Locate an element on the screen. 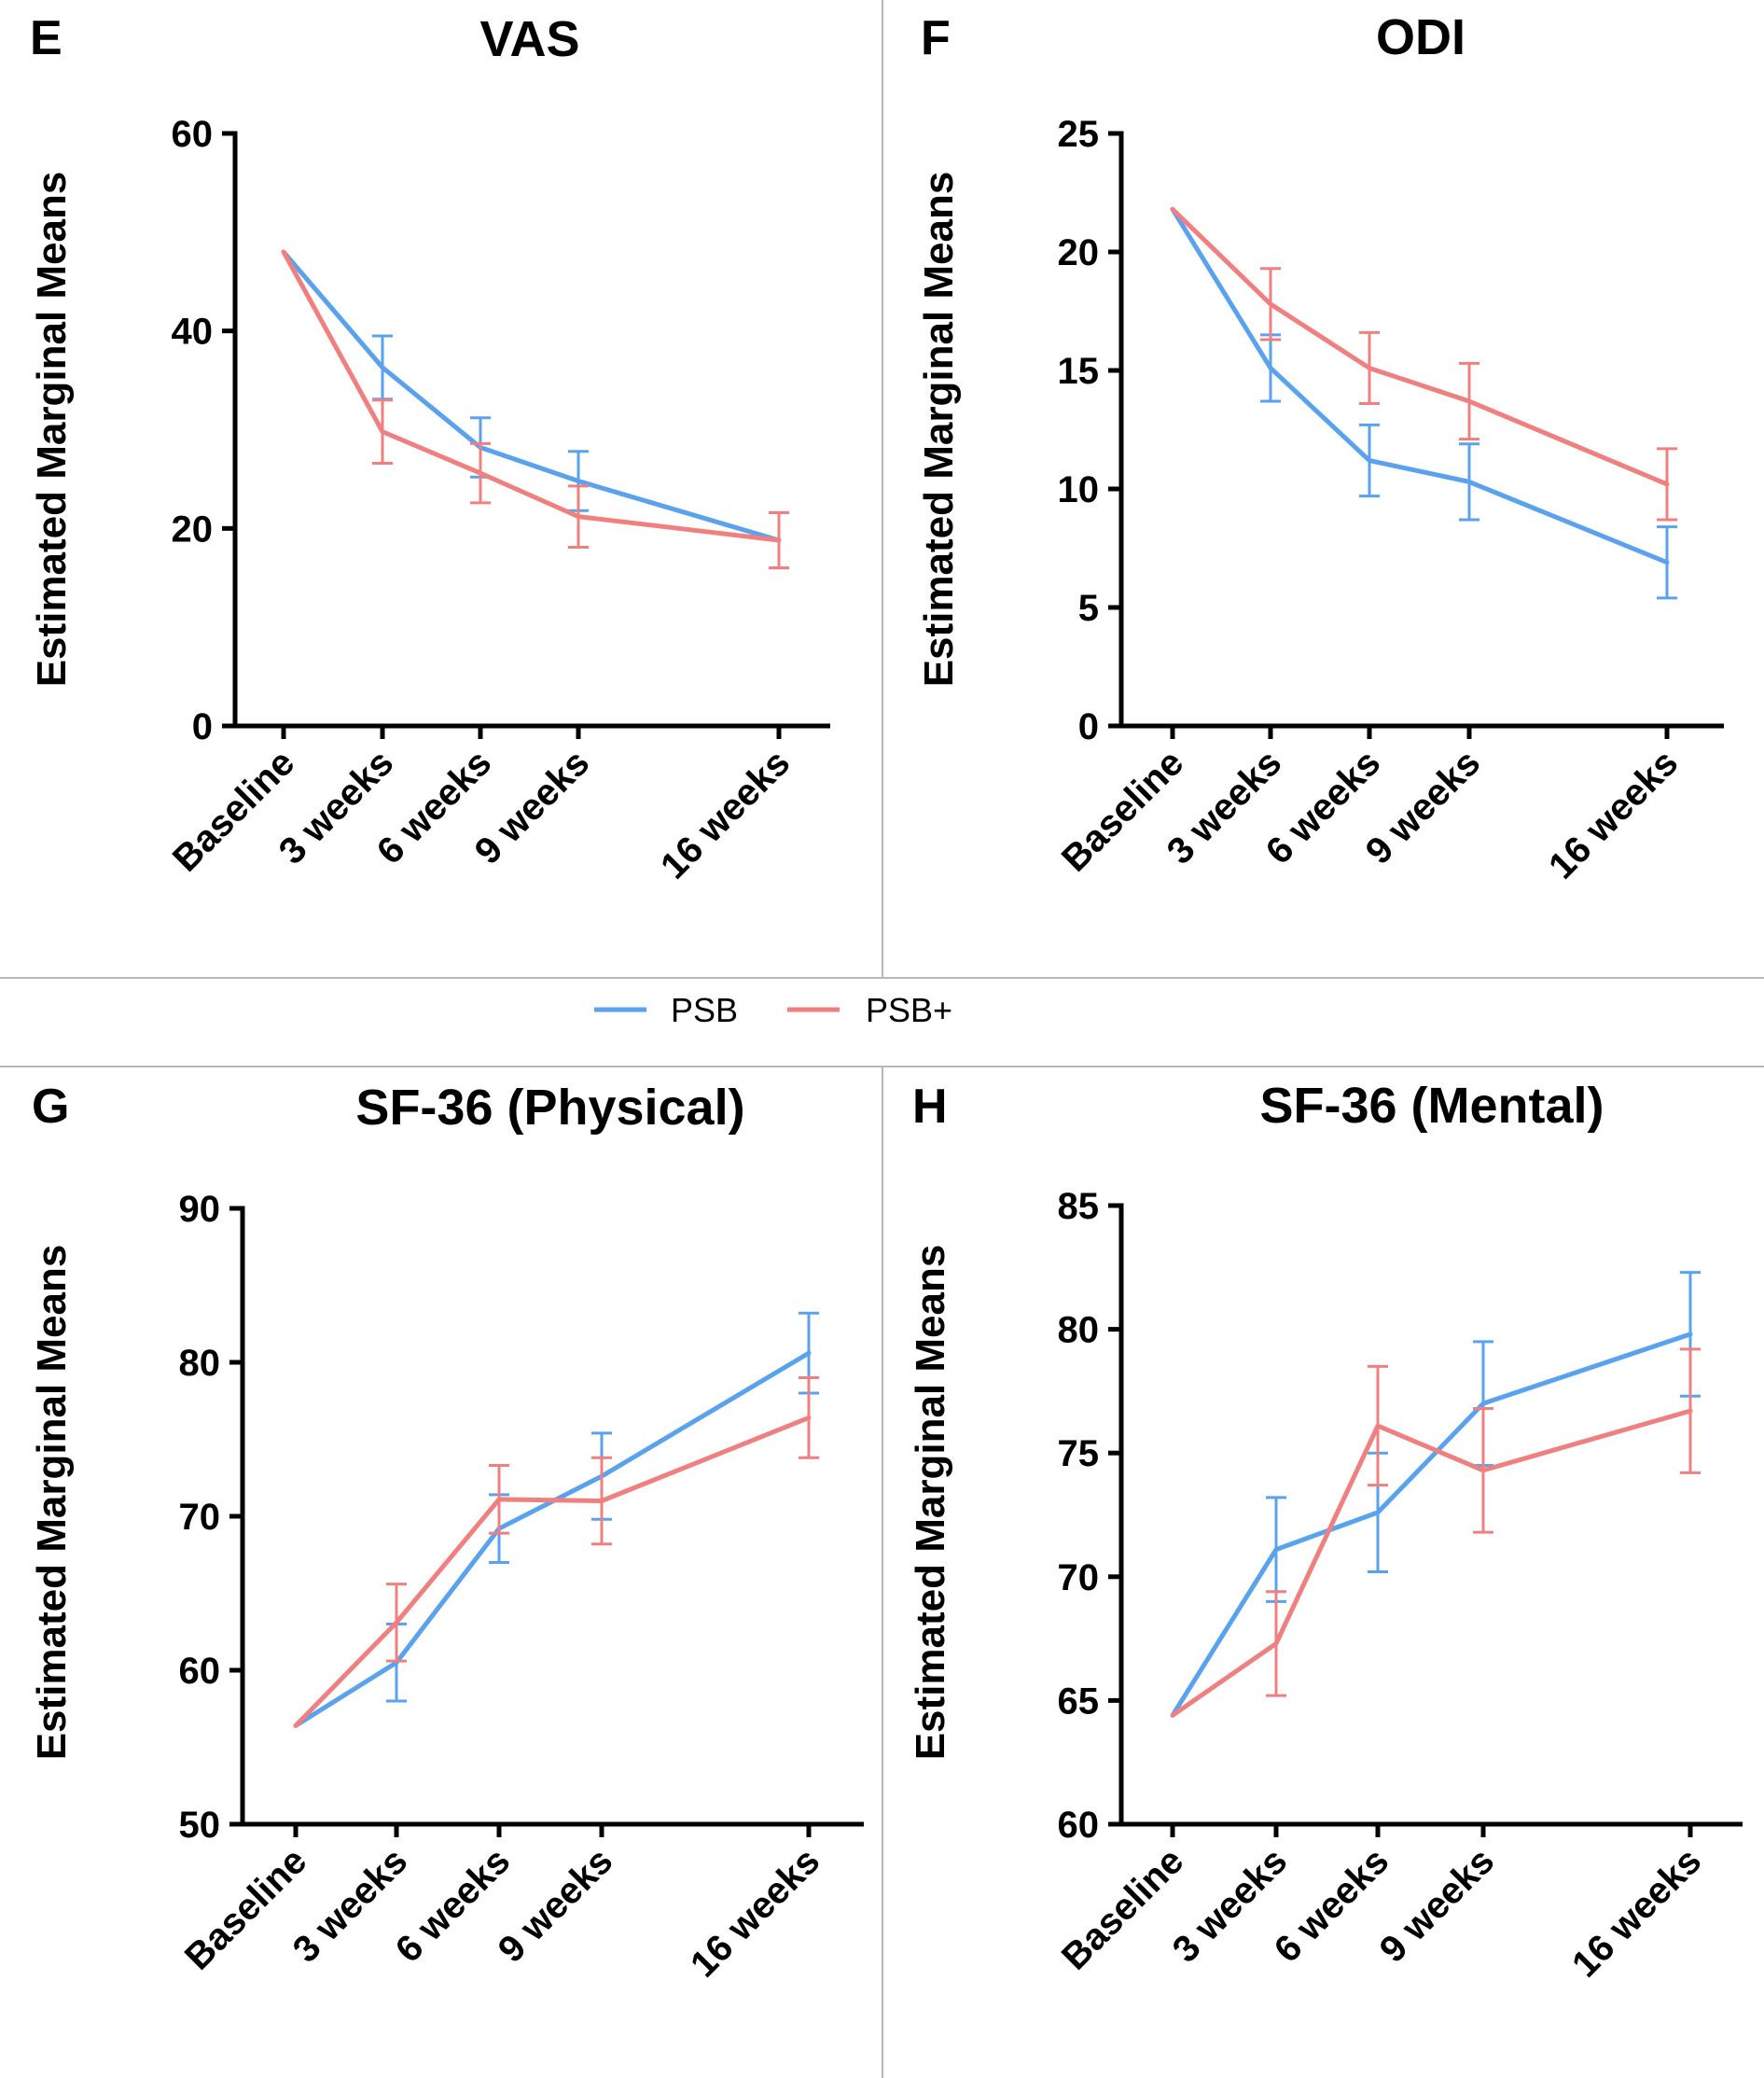 This screenshot has height=2078, width=1764. y-tick-label: 75 is located at coordinates (1079, 1453).